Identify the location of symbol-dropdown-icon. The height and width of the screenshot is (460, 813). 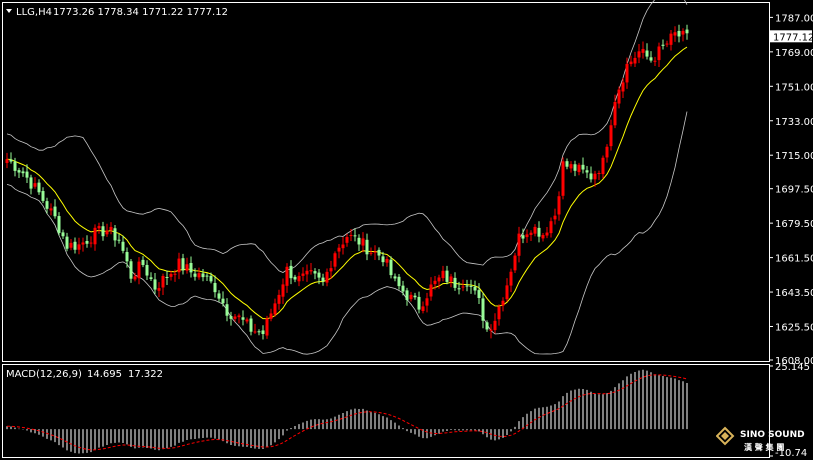
(9, 11).